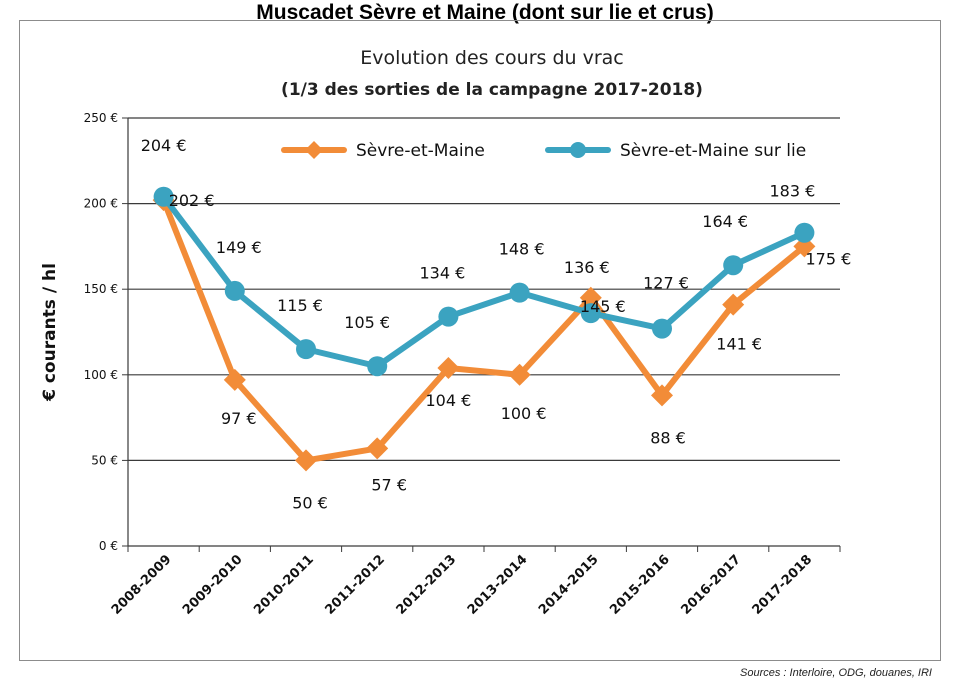 The image size is (970, 691). I want to click on x-tick-label: 2009-2010, so click(213, 585).